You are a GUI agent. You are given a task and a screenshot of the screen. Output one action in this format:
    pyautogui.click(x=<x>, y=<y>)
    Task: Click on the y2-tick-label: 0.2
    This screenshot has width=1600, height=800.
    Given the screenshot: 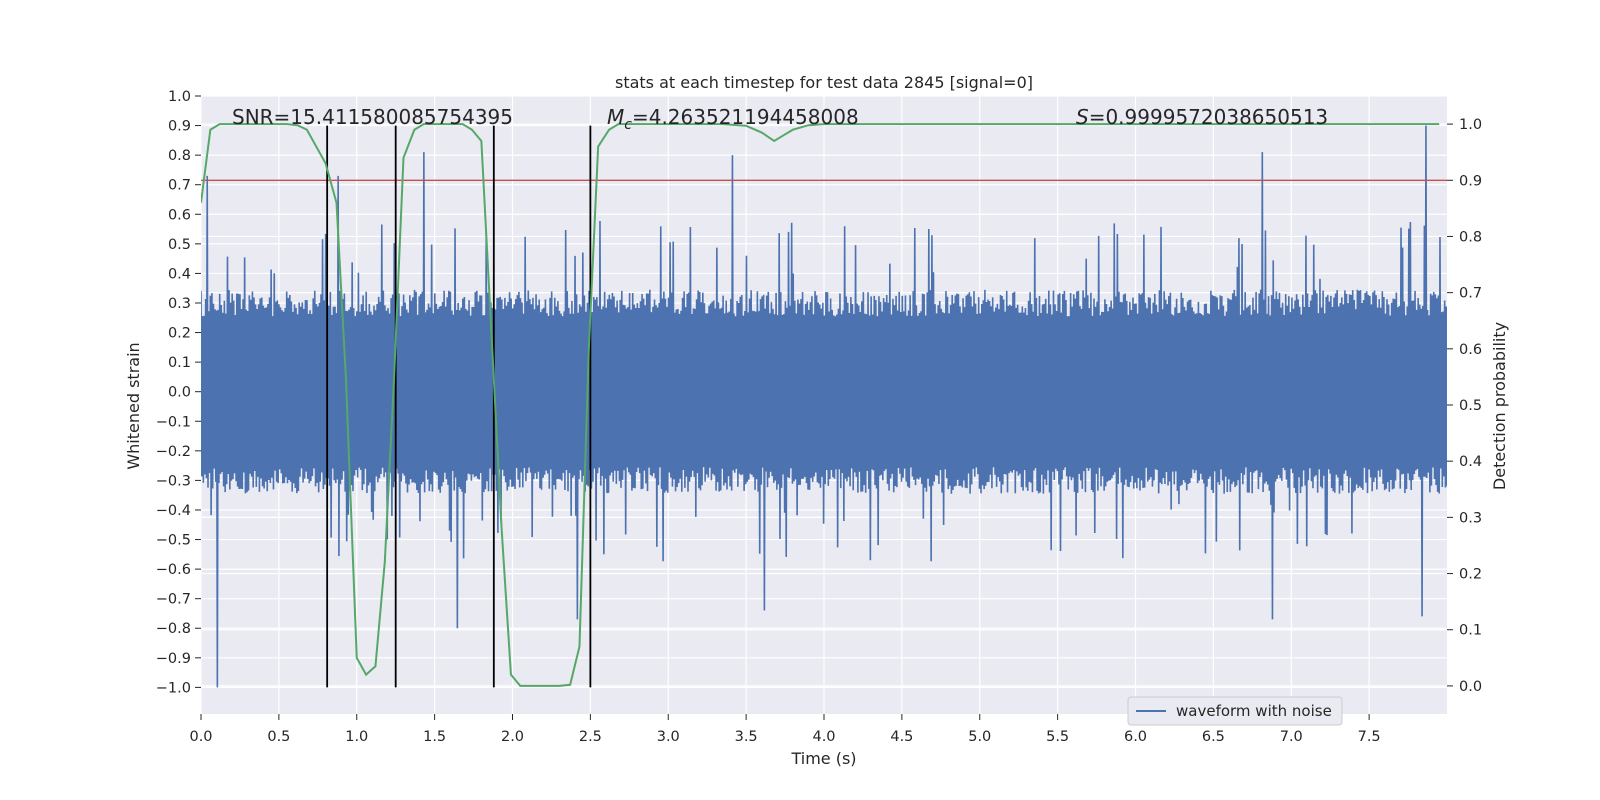 What is the action you would take?
    pyautogui.click(x=1470, y=575)
    